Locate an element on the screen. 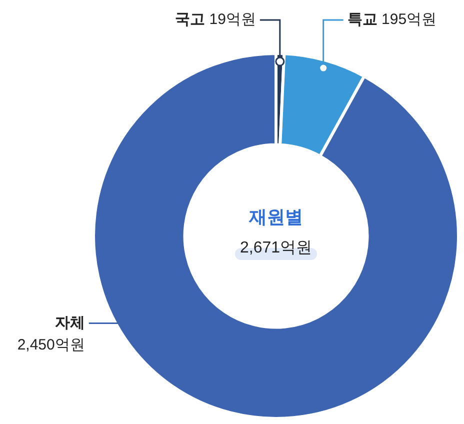  data-label: 195억원 is located at coordinates (409, 19).